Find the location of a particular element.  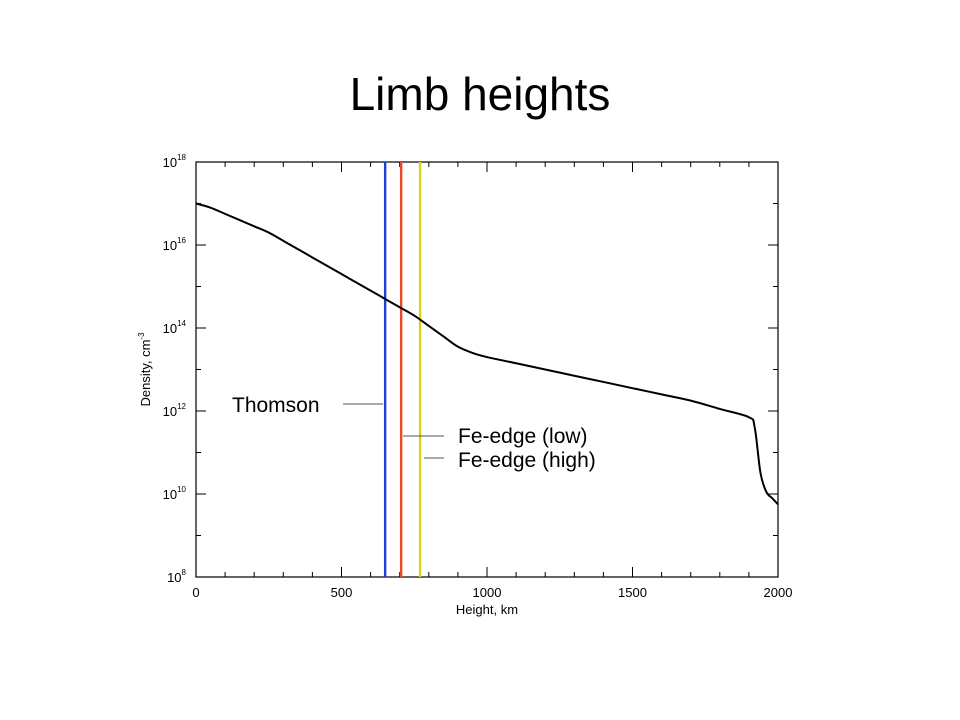

y-tick-label: 1018 is located at coordinates (175, 161).